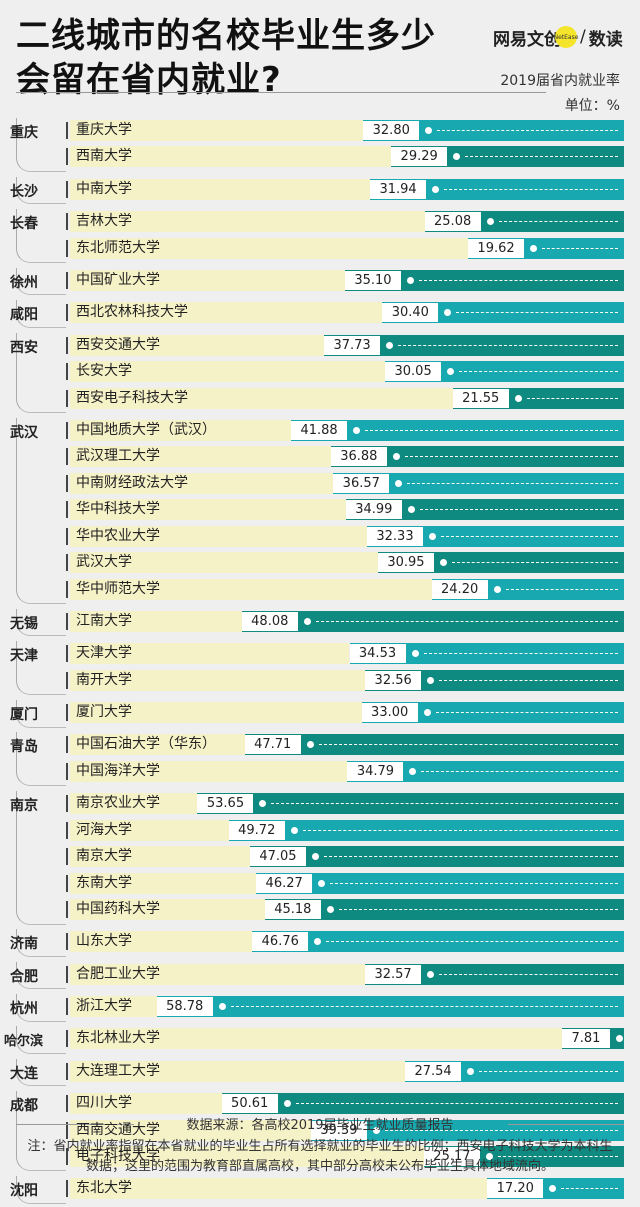  I want to click on value-label: 49.72, so click(256, 830).